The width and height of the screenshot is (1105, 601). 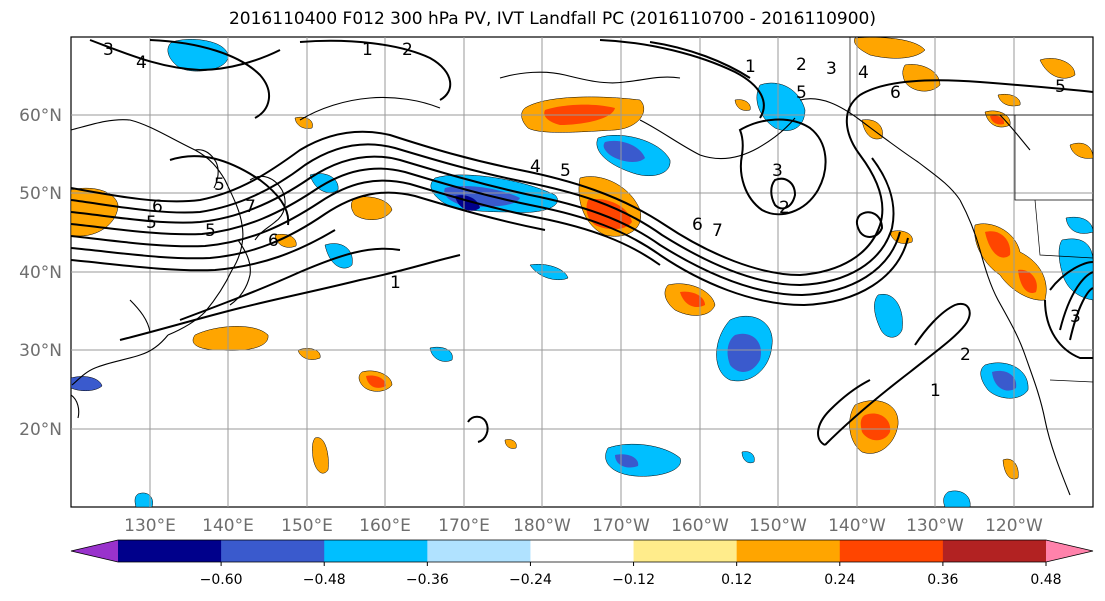 I want to click on lon-label: 170°E, so click(x=464, y=526).